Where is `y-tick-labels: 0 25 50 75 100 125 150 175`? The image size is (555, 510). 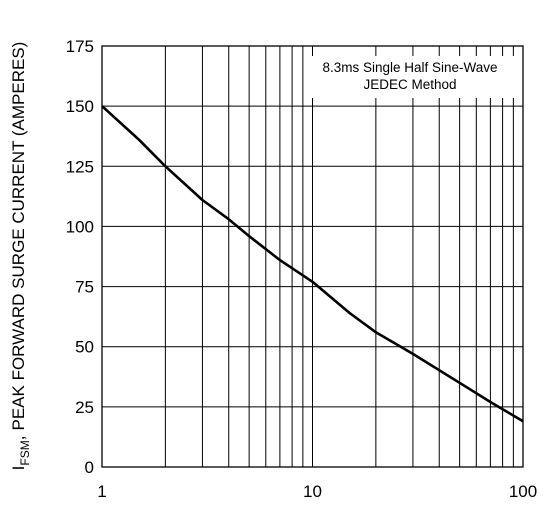 y-tick-labels: 0 25 50 75 100 125 150 175 is located at coordinates (80, 257).